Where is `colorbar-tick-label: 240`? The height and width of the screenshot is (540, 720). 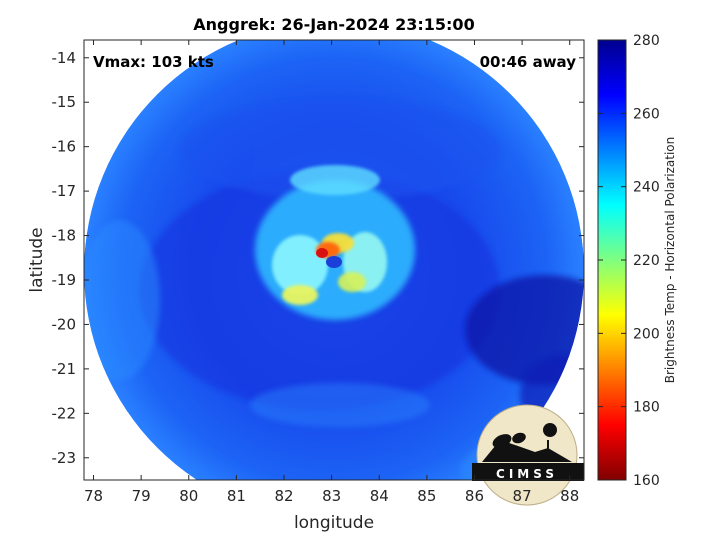
colorbar-tick-label: 240 is located at coordinates (646, 188).